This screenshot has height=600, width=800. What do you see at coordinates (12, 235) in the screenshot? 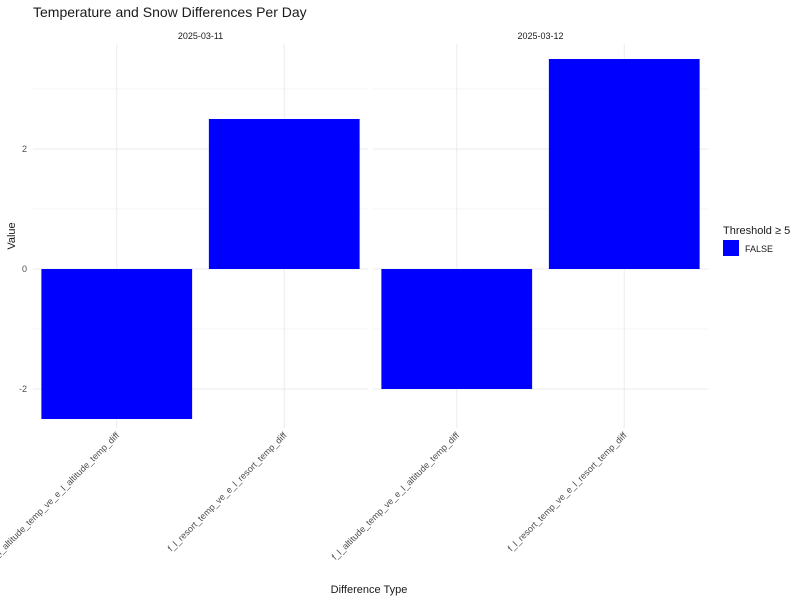
I see `y-axis-title: Value` at bounding box center [12, 235].